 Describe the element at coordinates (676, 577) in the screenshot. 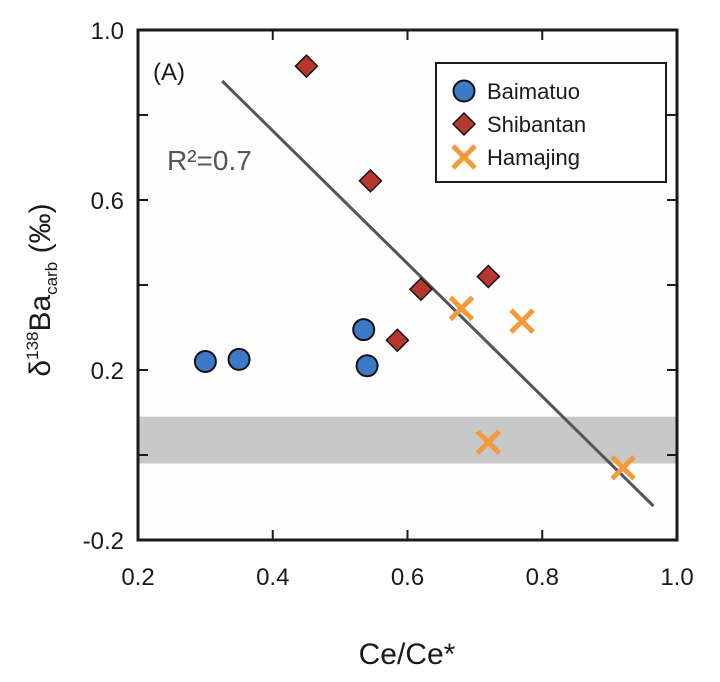

I see `x-tick-label: 1.0` at that location.